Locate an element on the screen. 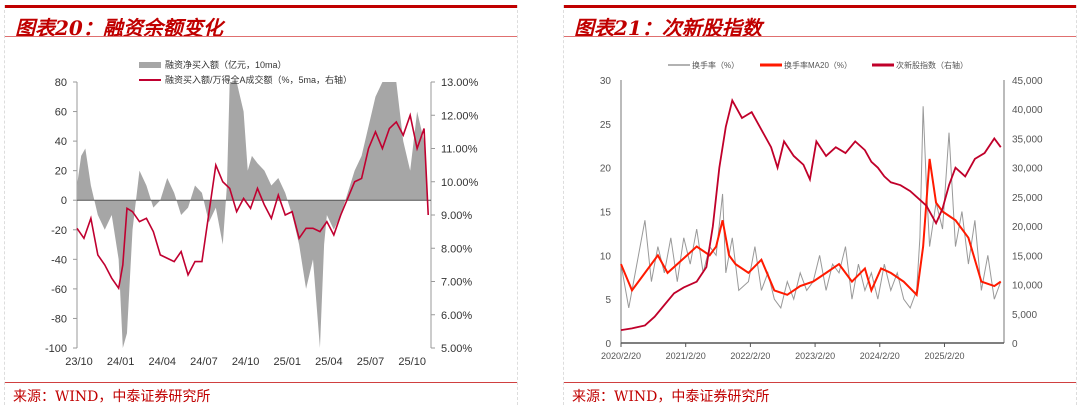 This screenshot has width=1080, height=410. y-right-tick-label: 30,000 is located at coordinates (1027, 169).